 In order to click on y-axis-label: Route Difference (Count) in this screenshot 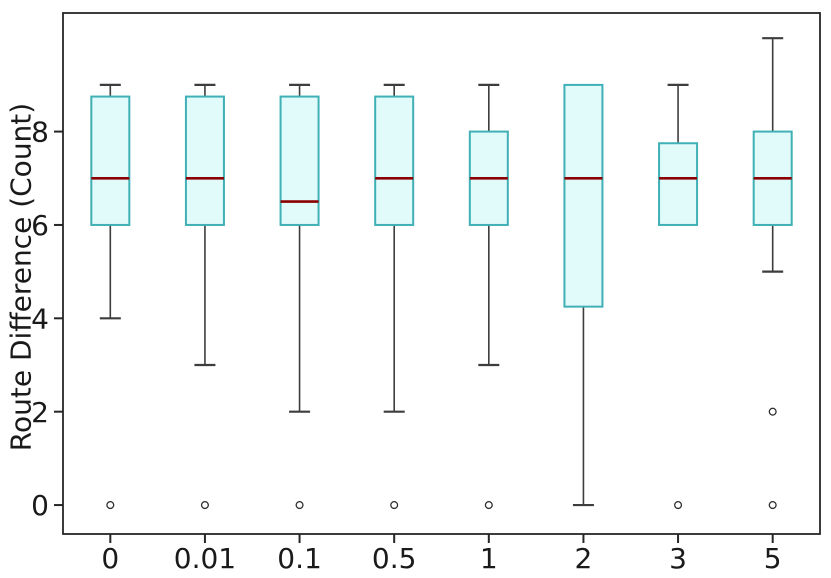, I will do `click(21, 277)`.